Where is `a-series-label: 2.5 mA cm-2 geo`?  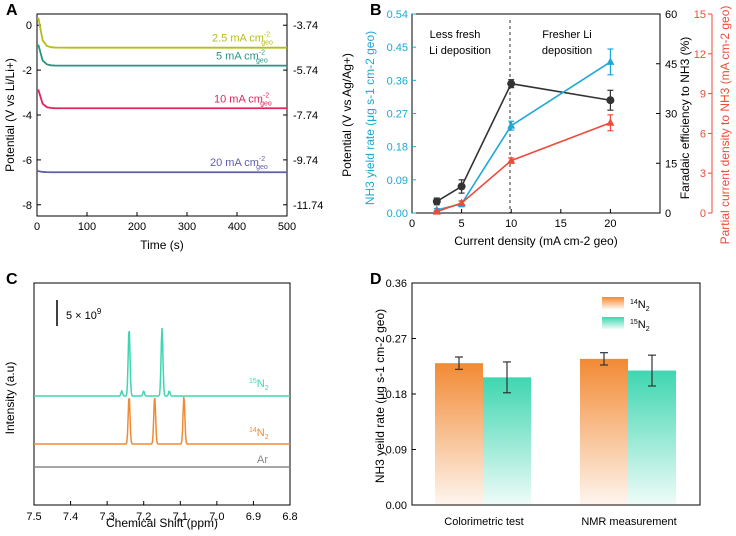
a-series-label: 2.5 mA cm-2 geo is located at coordinates (242, 39).